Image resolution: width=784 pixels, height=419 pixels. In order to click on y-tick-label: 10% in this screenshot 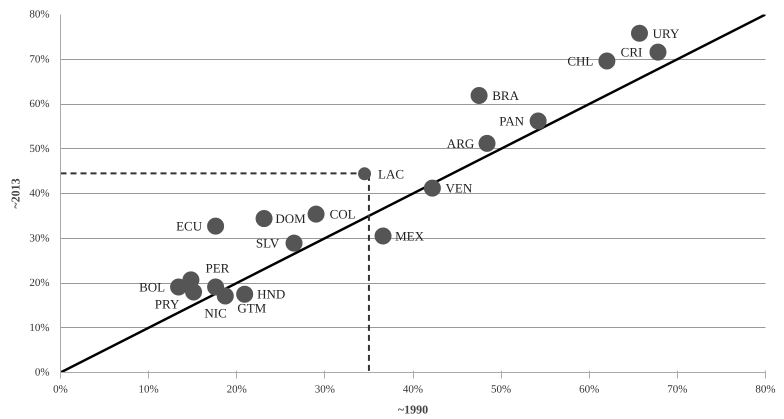, I will do `click(39, 328)`.